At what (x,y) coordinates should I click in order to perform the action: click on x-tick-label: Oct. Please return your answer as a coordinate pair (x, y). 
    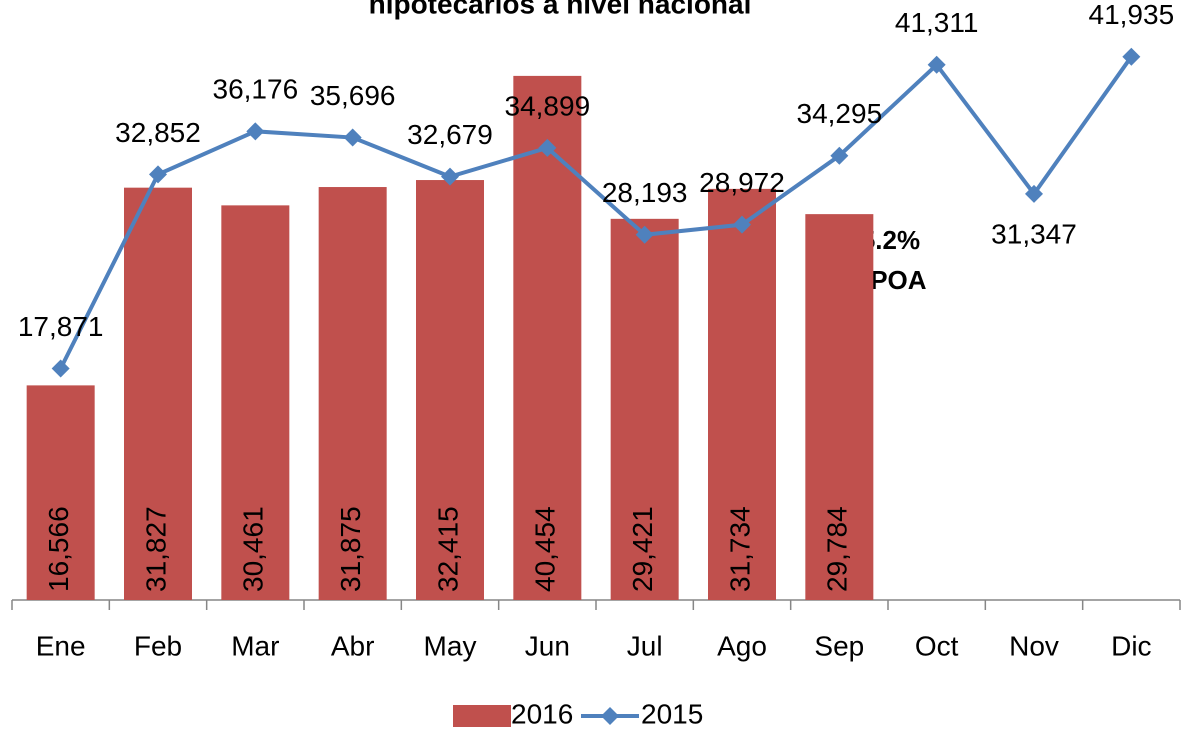
    Looking at the image, I should click on (937, 645).